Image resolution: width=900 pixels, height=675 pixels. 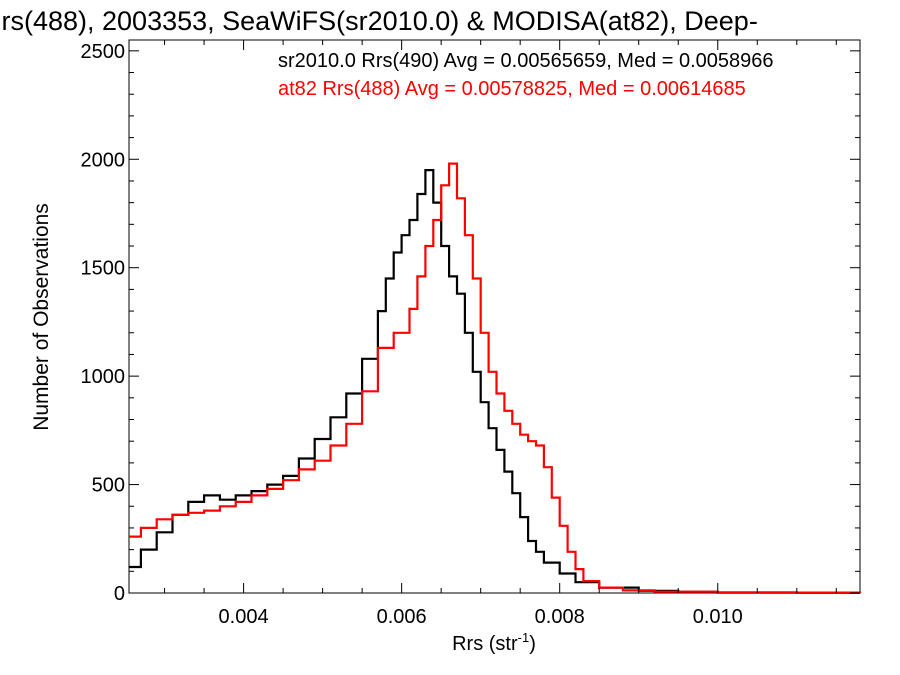 I want to click on y-tick-label: 0, so click(x=119, y=594).